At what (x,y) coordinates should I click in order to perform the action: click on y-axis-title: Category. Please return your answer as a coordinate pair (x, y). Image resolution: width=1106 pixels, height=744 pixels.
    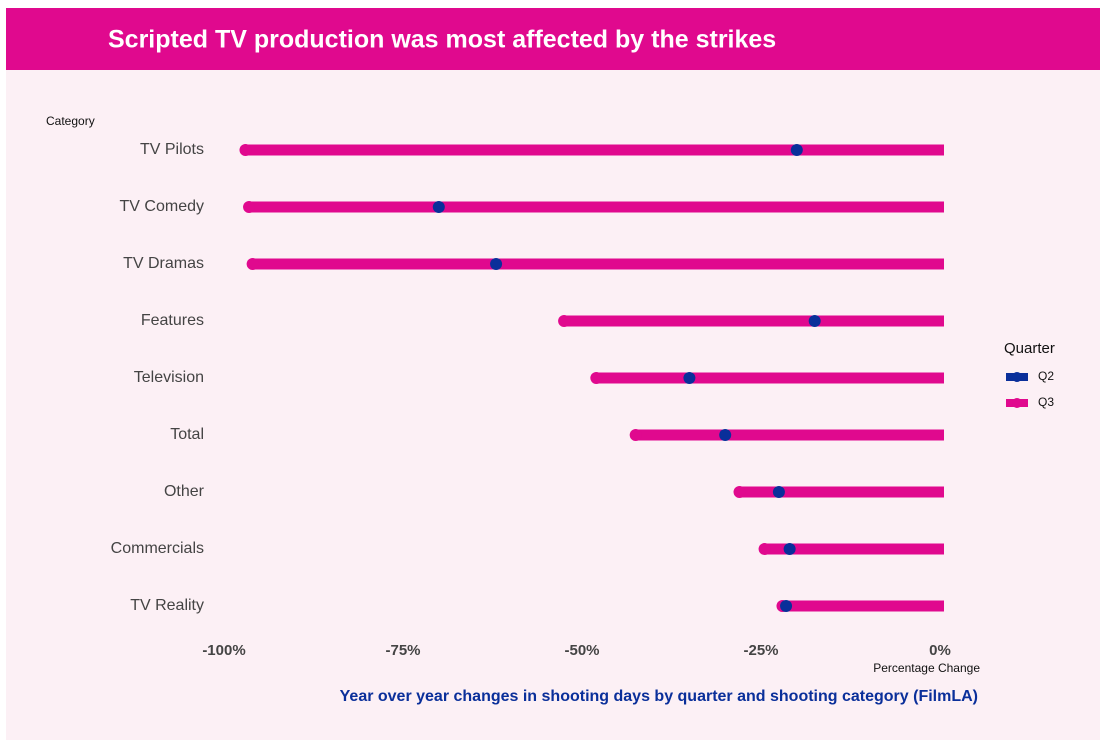
    Looking at the image, I should click on (70, 121).